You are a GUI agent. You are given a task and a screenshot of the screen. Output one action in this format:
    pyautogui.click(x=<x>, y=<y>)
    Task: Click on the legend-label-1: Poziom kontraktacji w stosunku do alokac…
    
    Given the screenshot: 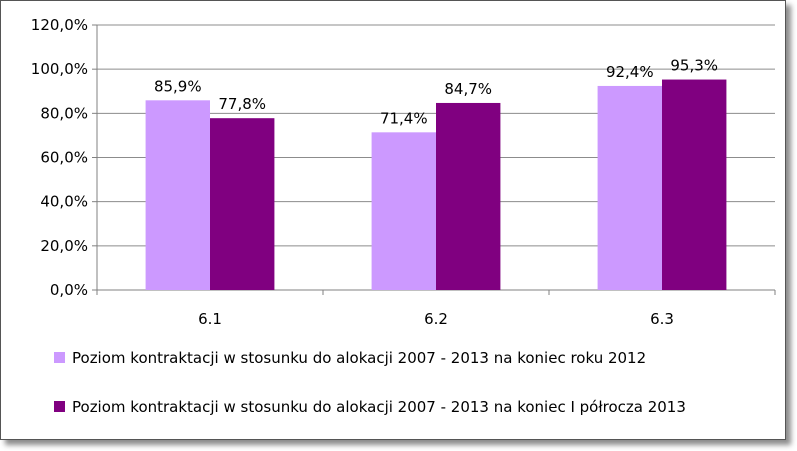 What is the action you would take?
    pyautogui.click(x=359, y=358)
    